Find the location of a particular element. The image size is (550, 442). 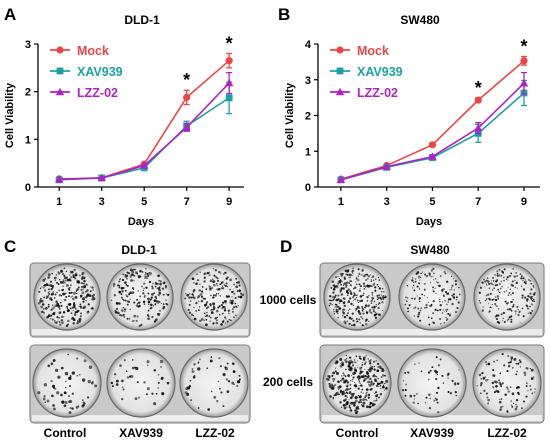

well is located at coordinates (432, 383).